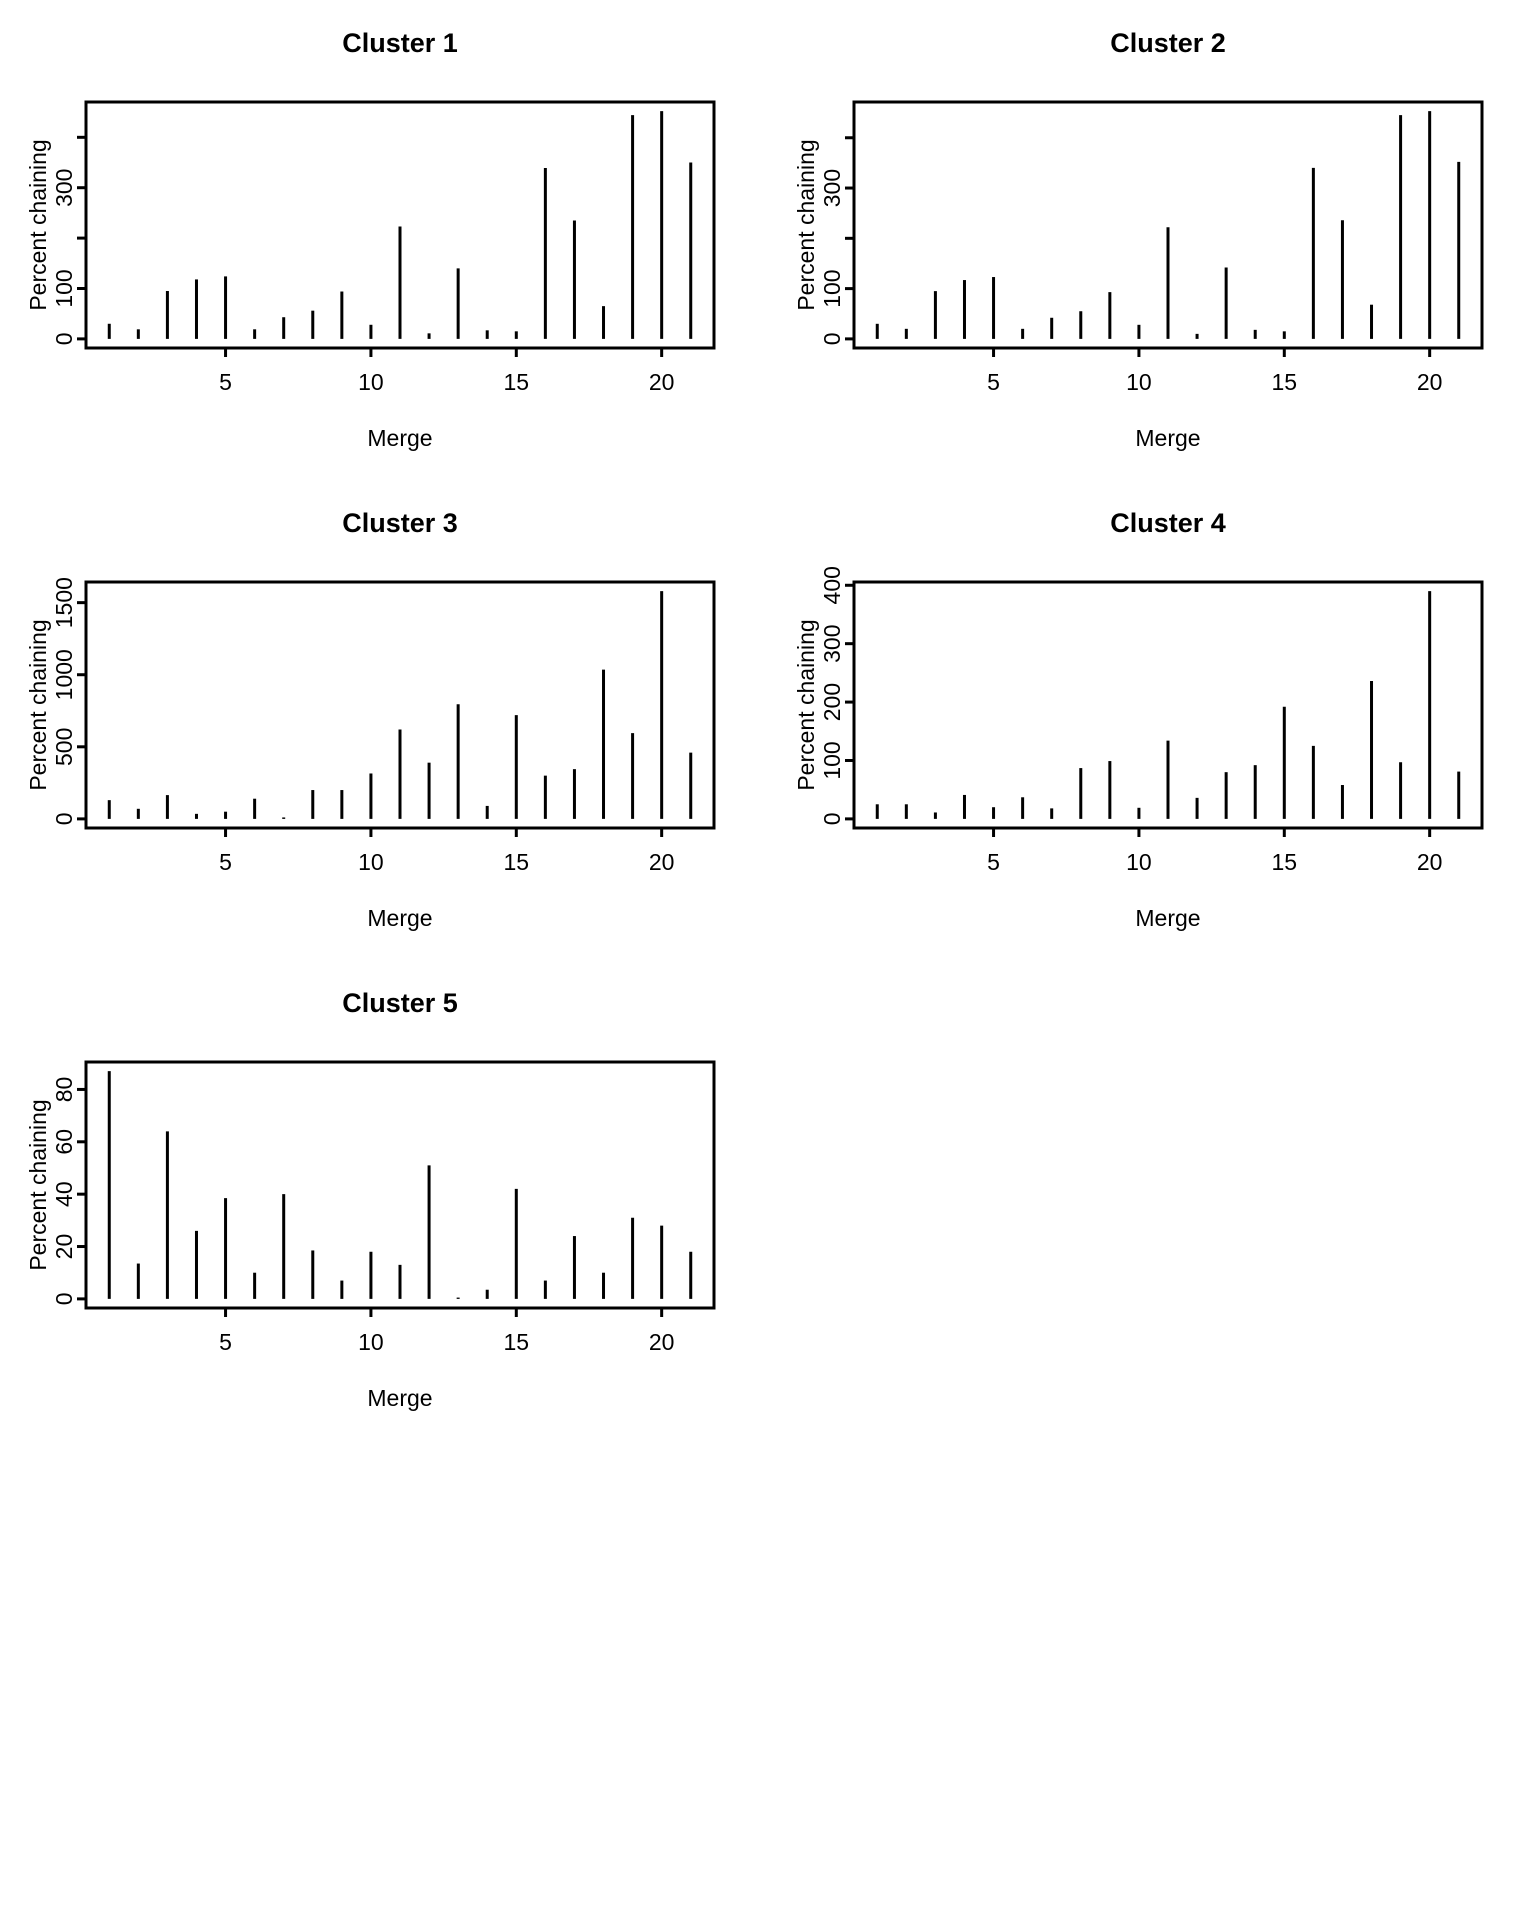 This screenshot has height=1920, width=1536. What do you see at coordinates (64, 1194) in the screenshot?
I see `y-tick-label: 40` at bounding box center [64, 1194].